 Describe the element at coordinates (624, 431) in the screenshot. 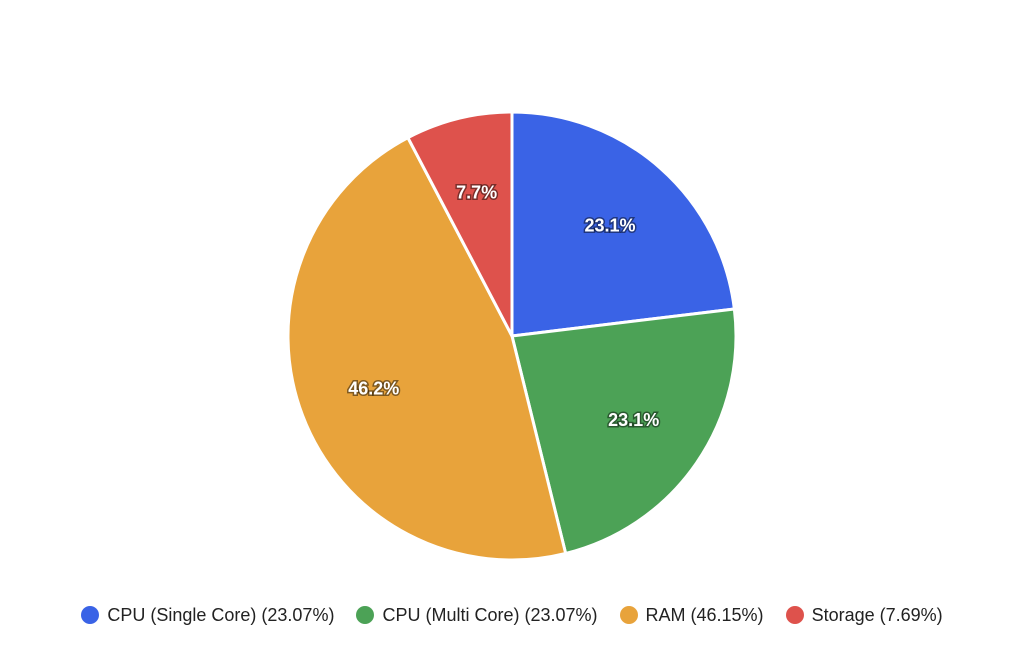

I see `pie-slice-cpu-multi-core` at that location.